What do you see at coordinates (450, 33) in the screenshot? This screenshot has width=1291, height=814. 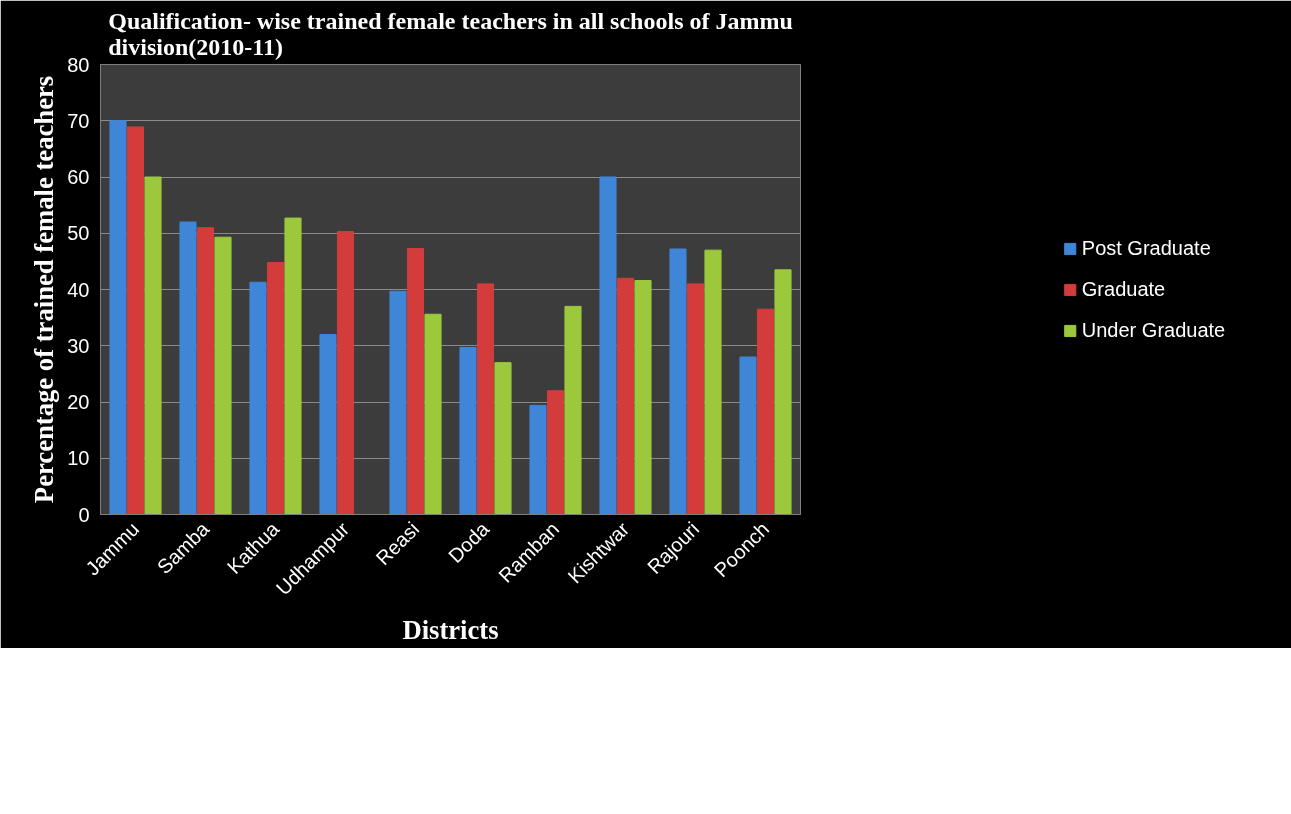 I see `chart-title: Qualification- wise trained female teachers in all schools of Jammu division(2010-11)` at bounding box center [450, 33].